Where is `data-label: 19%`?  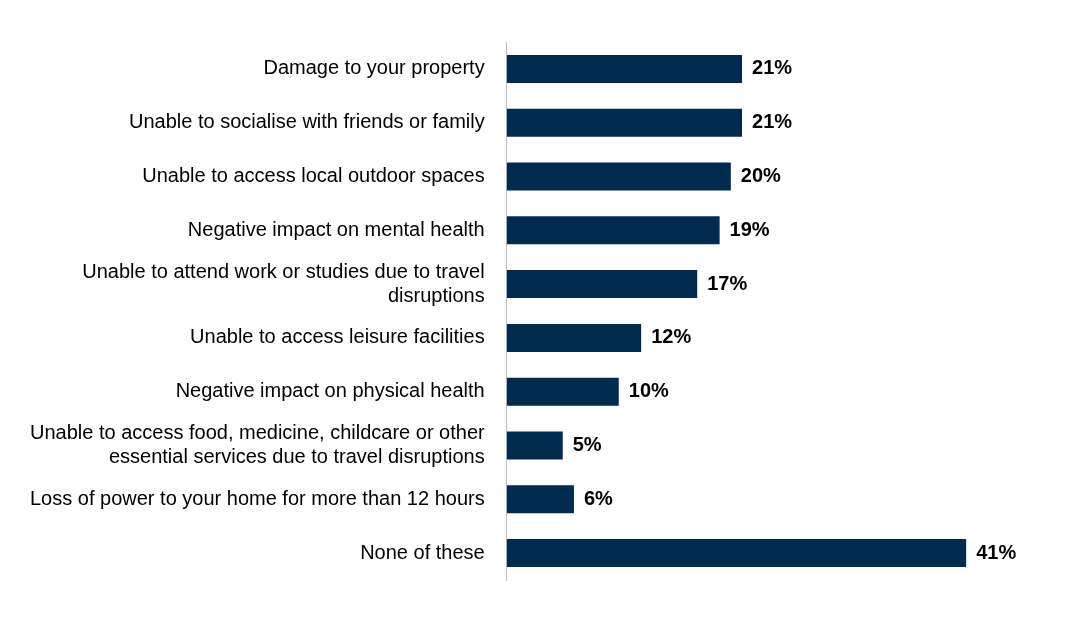
data-label: 19% is located at coordinates (749, 228).